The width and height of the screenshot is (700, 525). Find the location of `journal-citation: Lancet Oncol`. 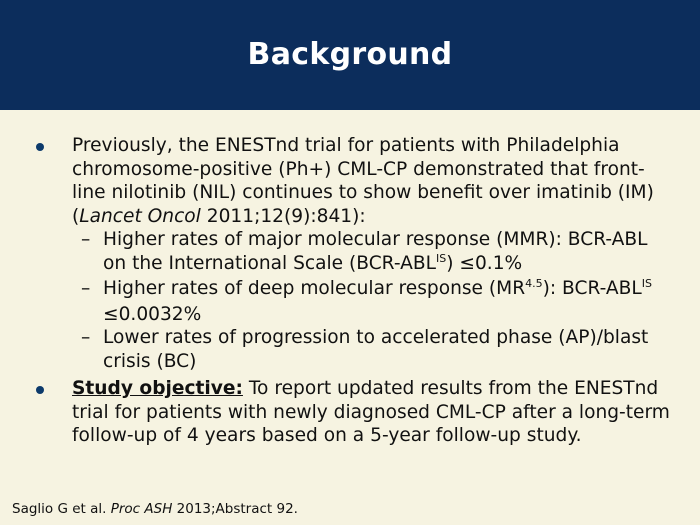

journal-citation: Lancet Oncol is located at coordinates (140, 216).